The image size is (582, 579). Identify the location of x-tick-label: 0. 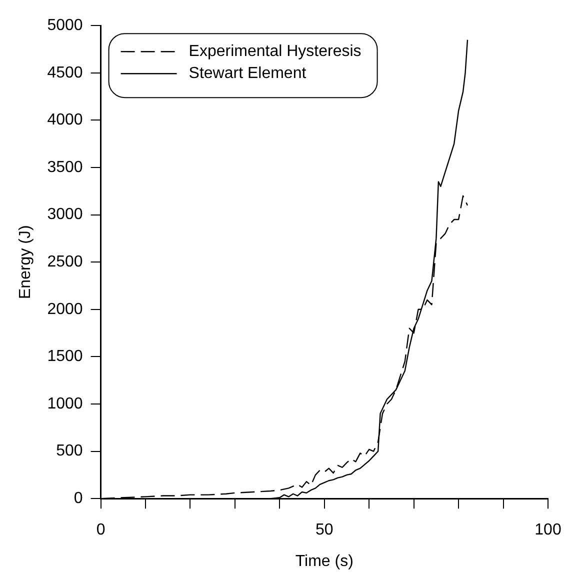
(101, 530).